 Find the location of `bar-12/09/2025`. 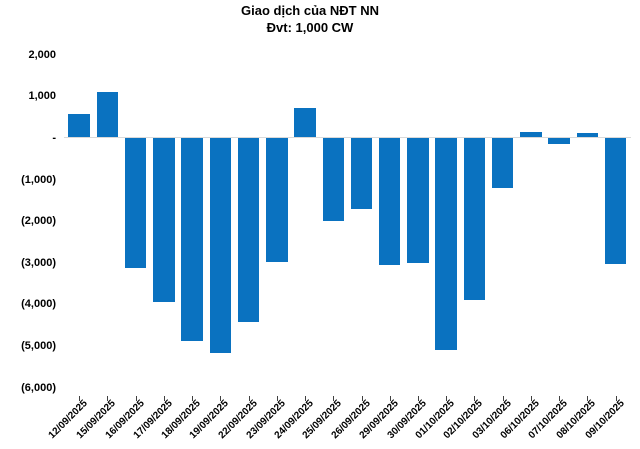

bar-12/09/2025 is located at coordinates (79, 126).